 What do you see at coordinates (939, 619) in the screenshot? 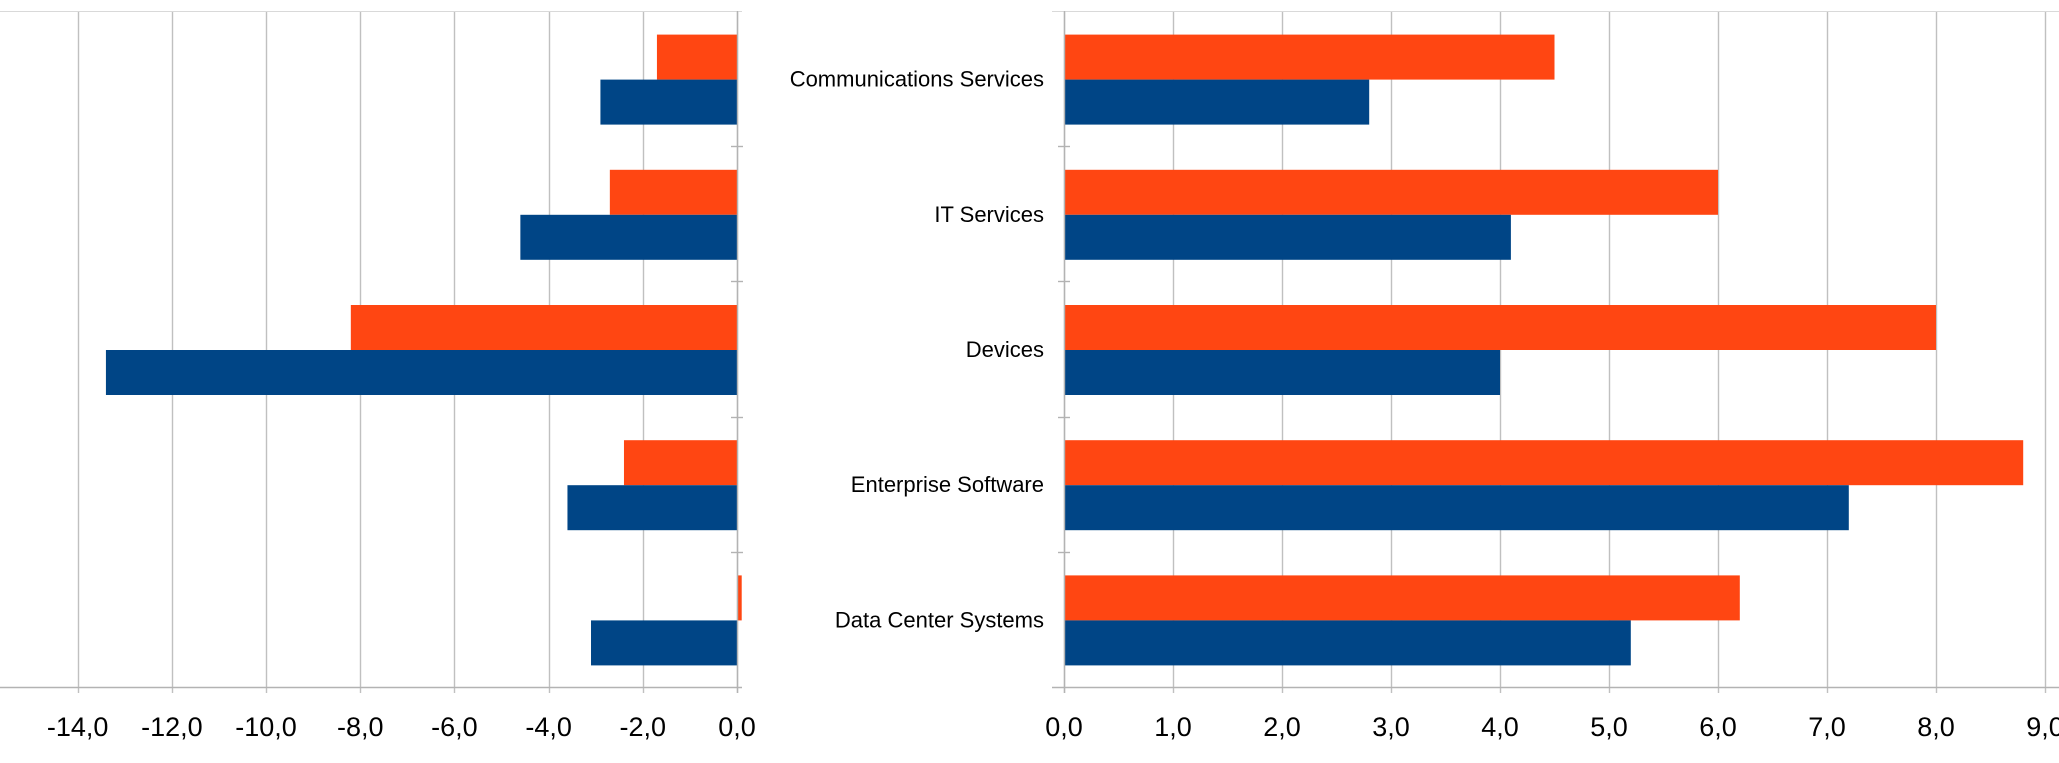
I see `right-category-label-5: Data Center Systems` at bounding box center [939, 619].